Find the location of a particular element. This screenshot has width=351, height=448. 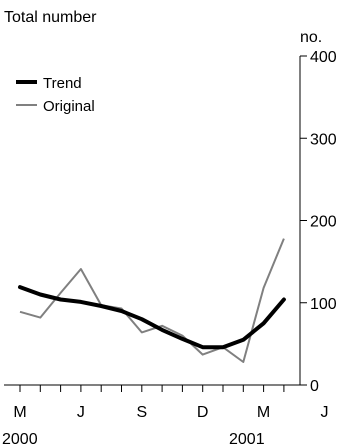

year-label-2001: 2001 is located at coordinates (247, 439).